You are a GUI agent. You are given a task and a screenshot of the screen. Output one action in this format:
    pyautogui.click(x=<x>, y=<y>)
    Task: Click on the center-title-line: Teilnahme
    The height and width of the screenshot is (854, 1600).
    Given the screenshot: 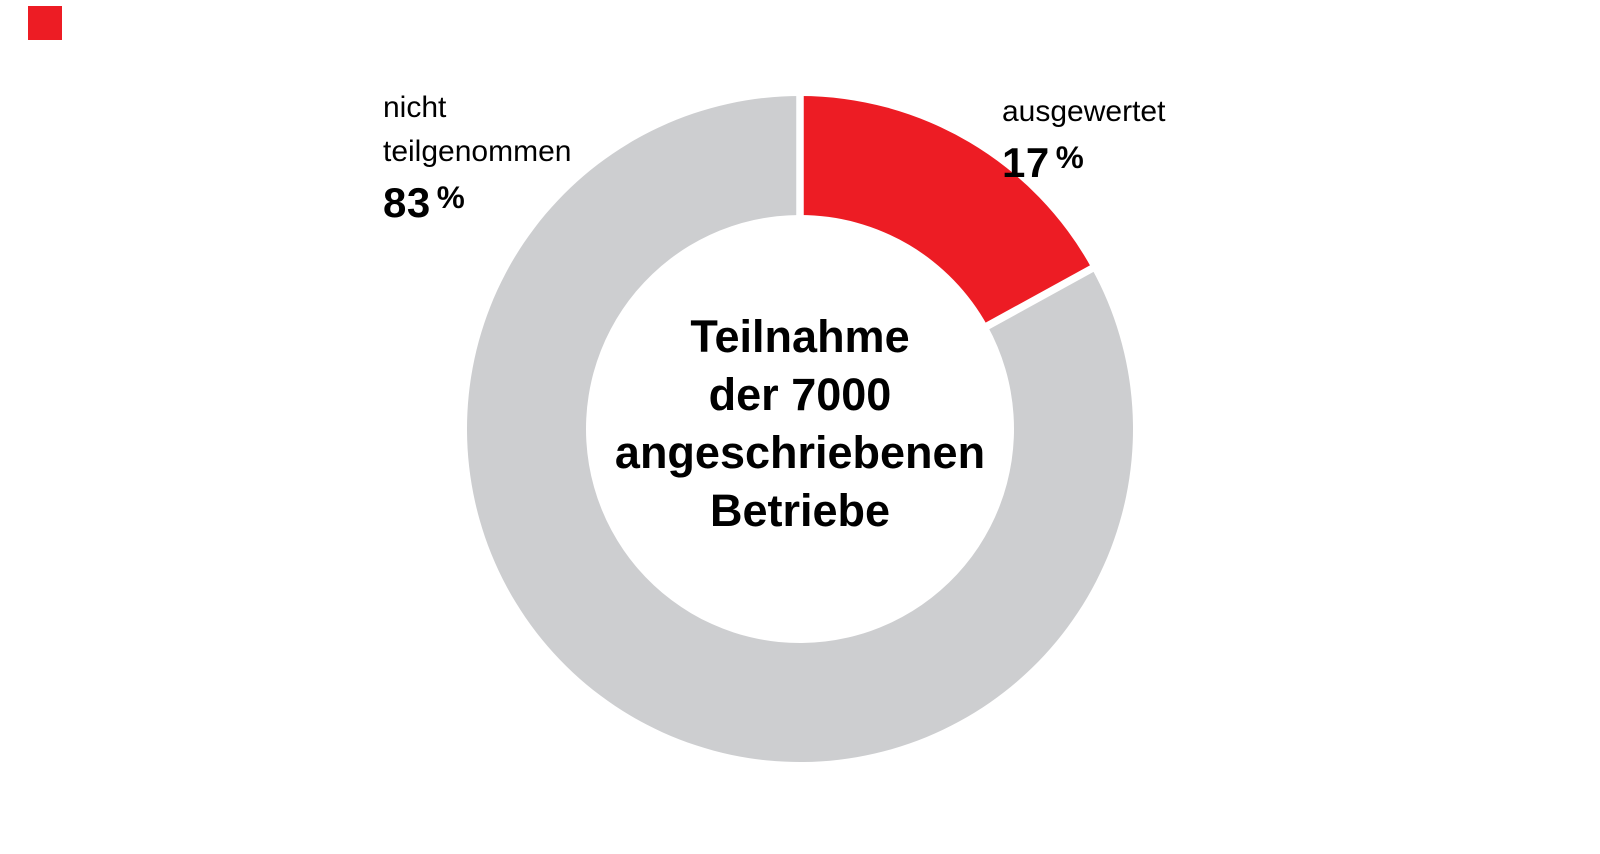 What is the action you would take?
    pyautogui.click(x=800, y=336)
    